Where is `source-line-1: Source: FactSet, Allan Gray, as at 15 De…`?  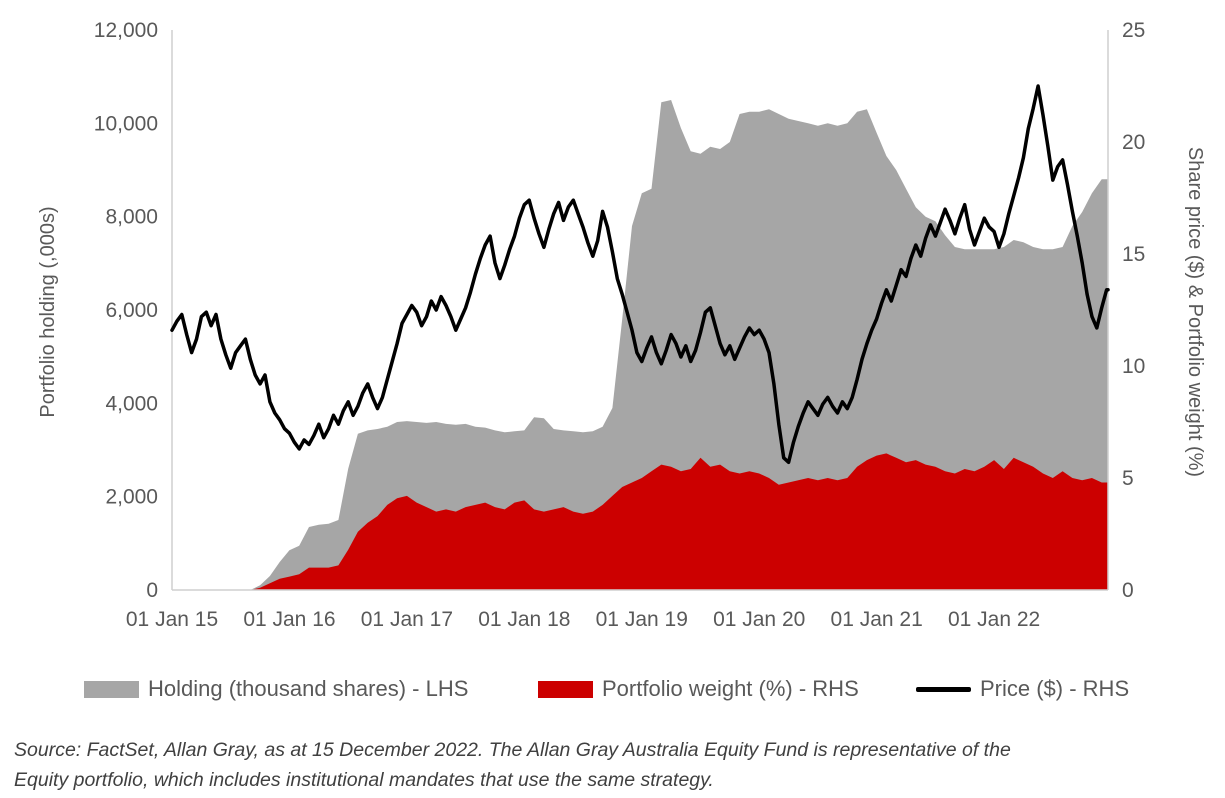
source-line-1: Source: FactSet, Allan Gray, as at 15 De… is located at coordinates (512, 750).